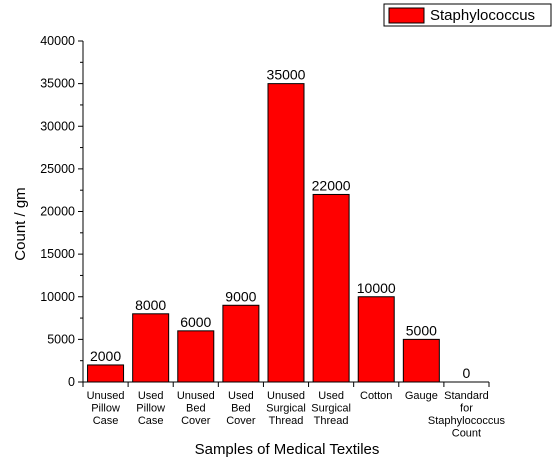 The width and height of the screenshot is (558, 464). Describe the element at coordinates (57, 254) in the screenshot. I see `y-tick-label: 15000` at that location.